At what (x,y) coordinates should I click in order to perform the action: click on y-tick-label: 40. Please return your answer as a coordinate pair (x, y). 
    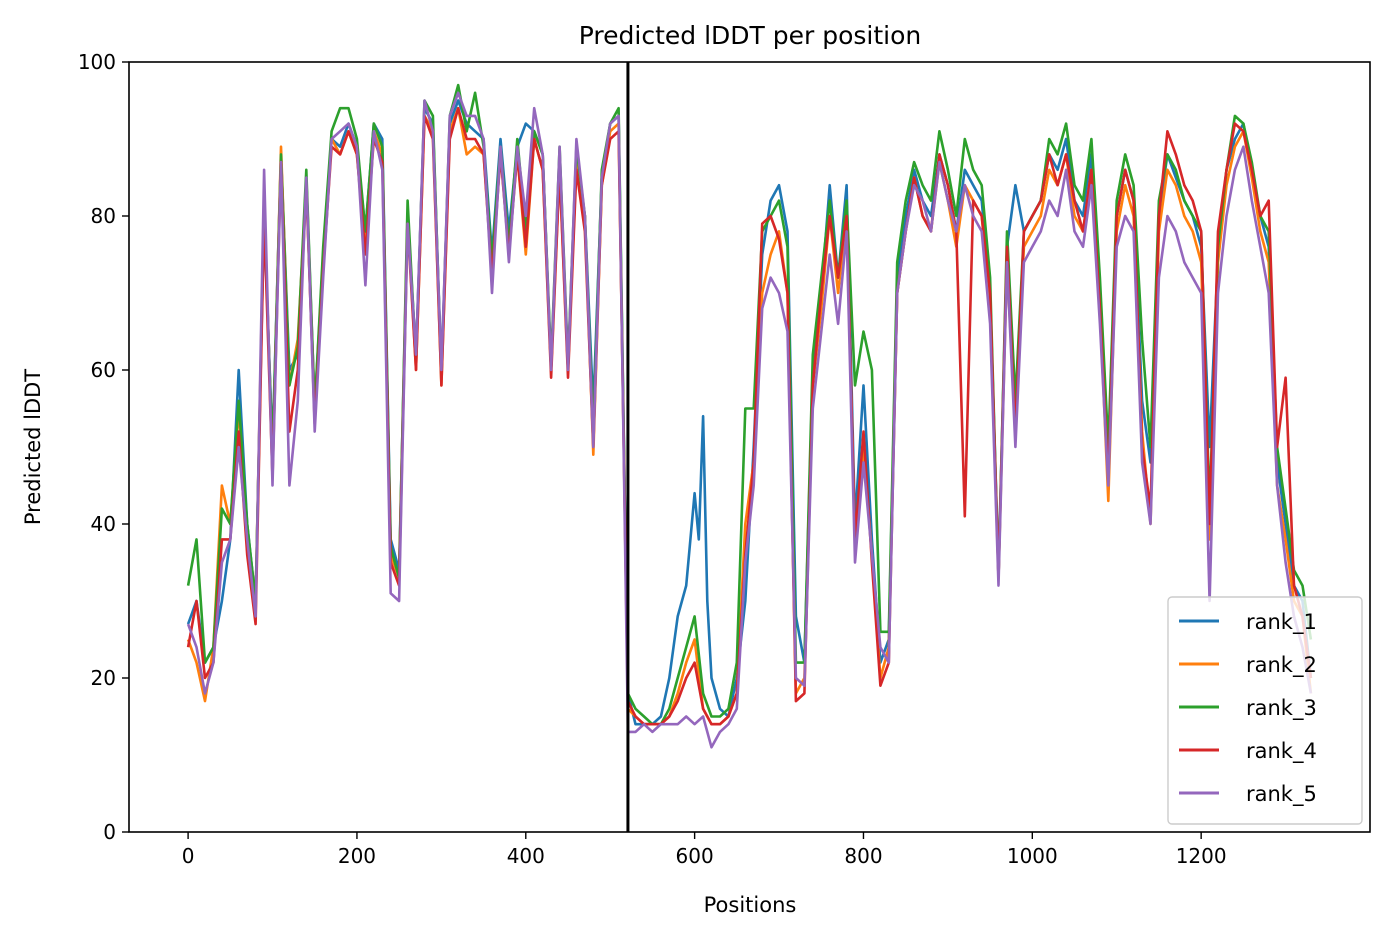
    Looking at the image, I should click on (103, 524).